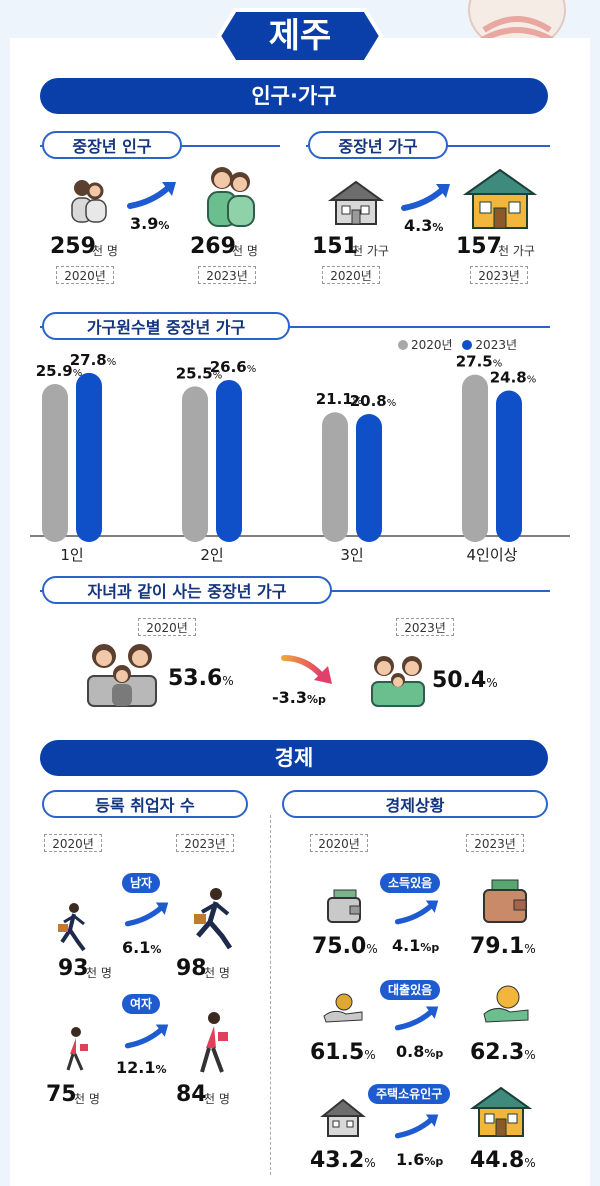 Image resolution: width=600 pixels, height=1186 pixels. What do you see at coordinates (227, 275) in the screenshot?
I see `population-2023-year: 2023년` at bounding box center [227, 275].